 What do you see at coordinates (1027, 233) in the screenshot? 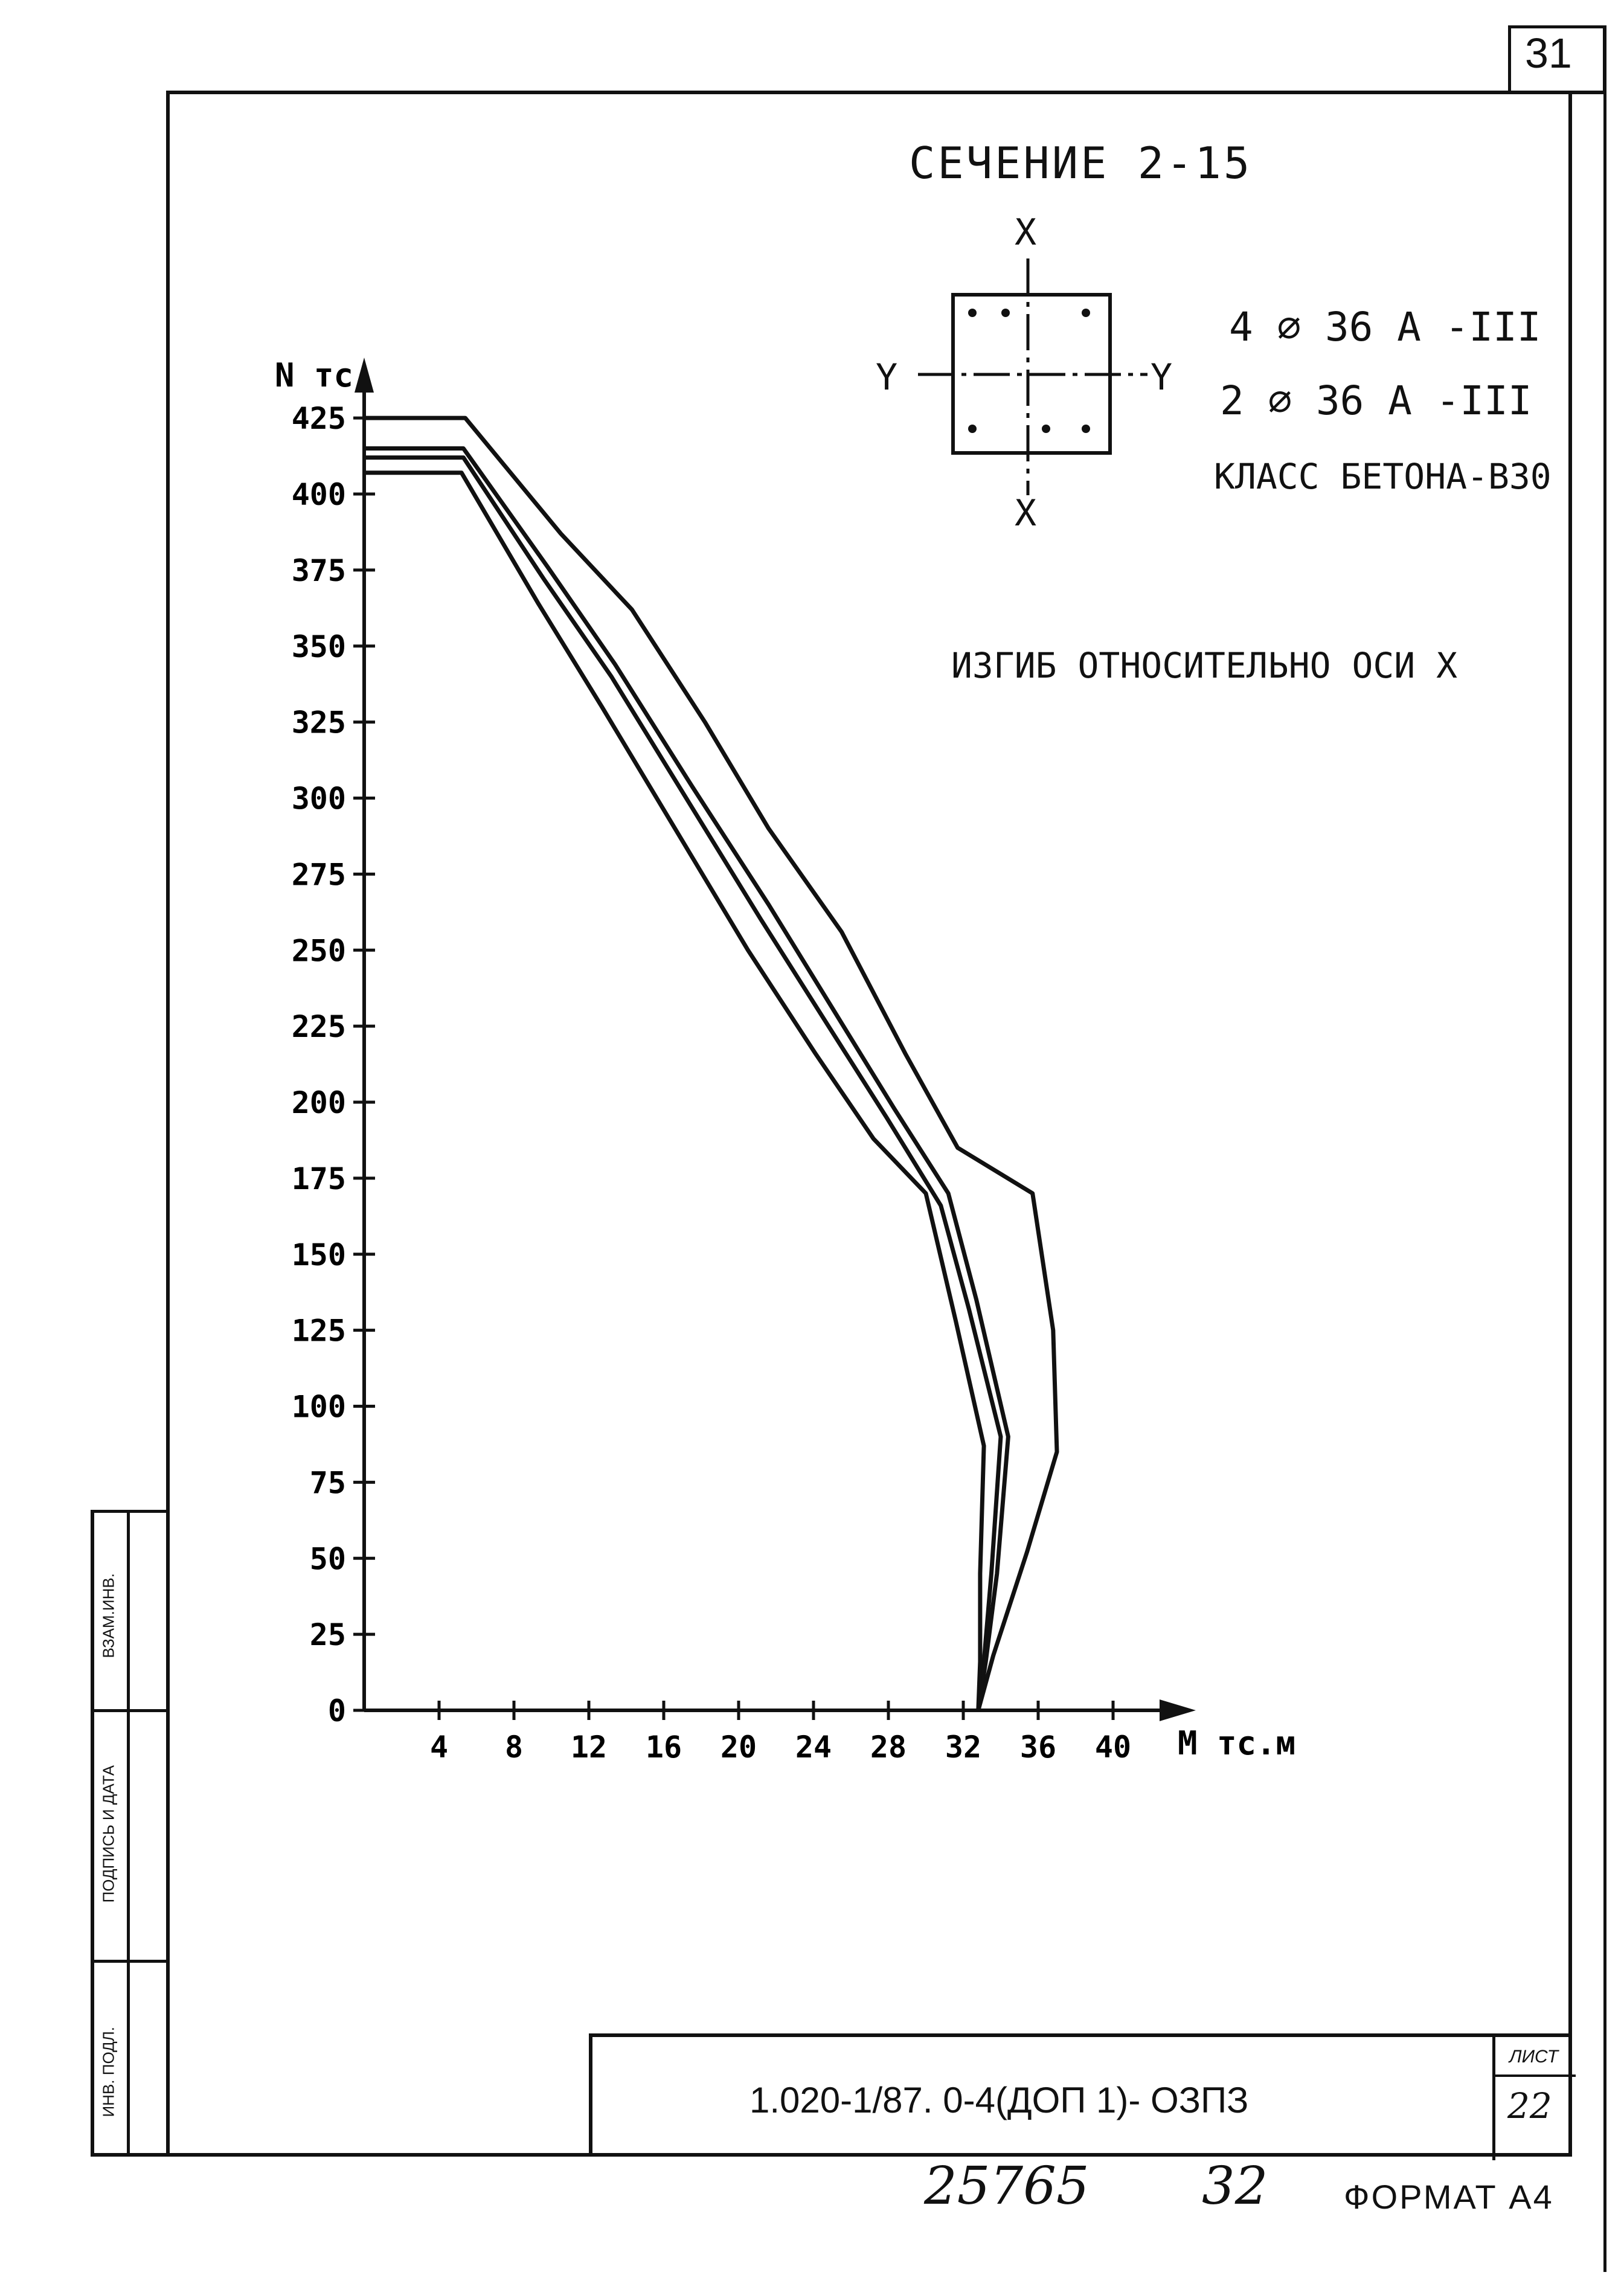
I see `axis-x-top-label: X` at bounding box center [1027, 233].